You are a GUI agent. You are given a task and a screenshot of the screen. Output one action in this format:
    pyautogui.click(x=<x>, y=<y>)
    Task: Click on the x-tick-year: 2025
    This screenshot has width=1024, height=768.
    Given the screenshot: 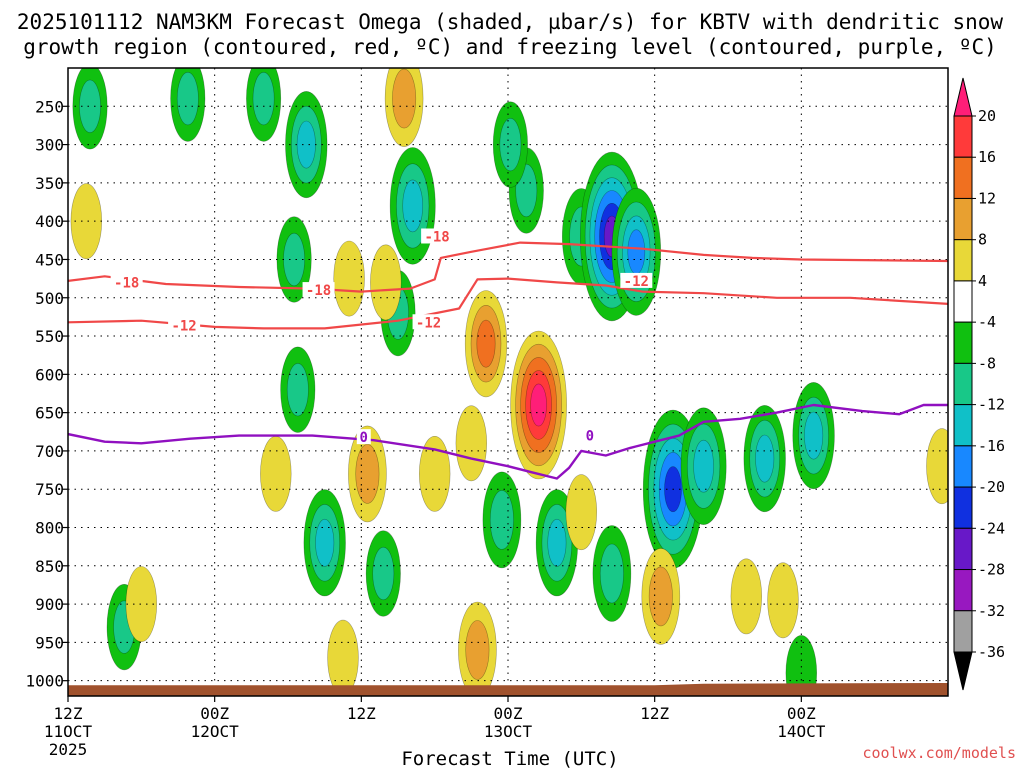 What is the action you would take?
    pyautogui.click(x=68, y=749)
    